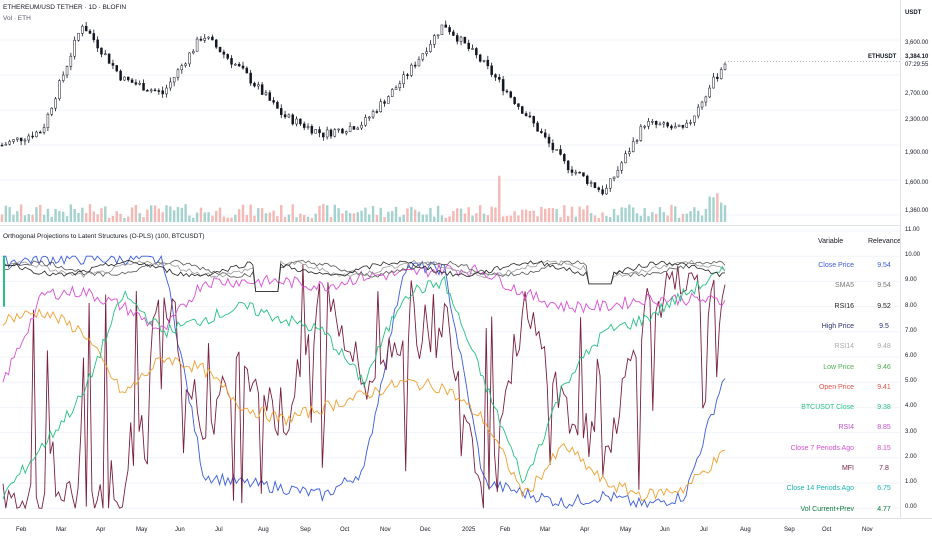 This screenshot has height=551, width=932. I want to click on volume-label: Vol · ETH, so click(17, 18).